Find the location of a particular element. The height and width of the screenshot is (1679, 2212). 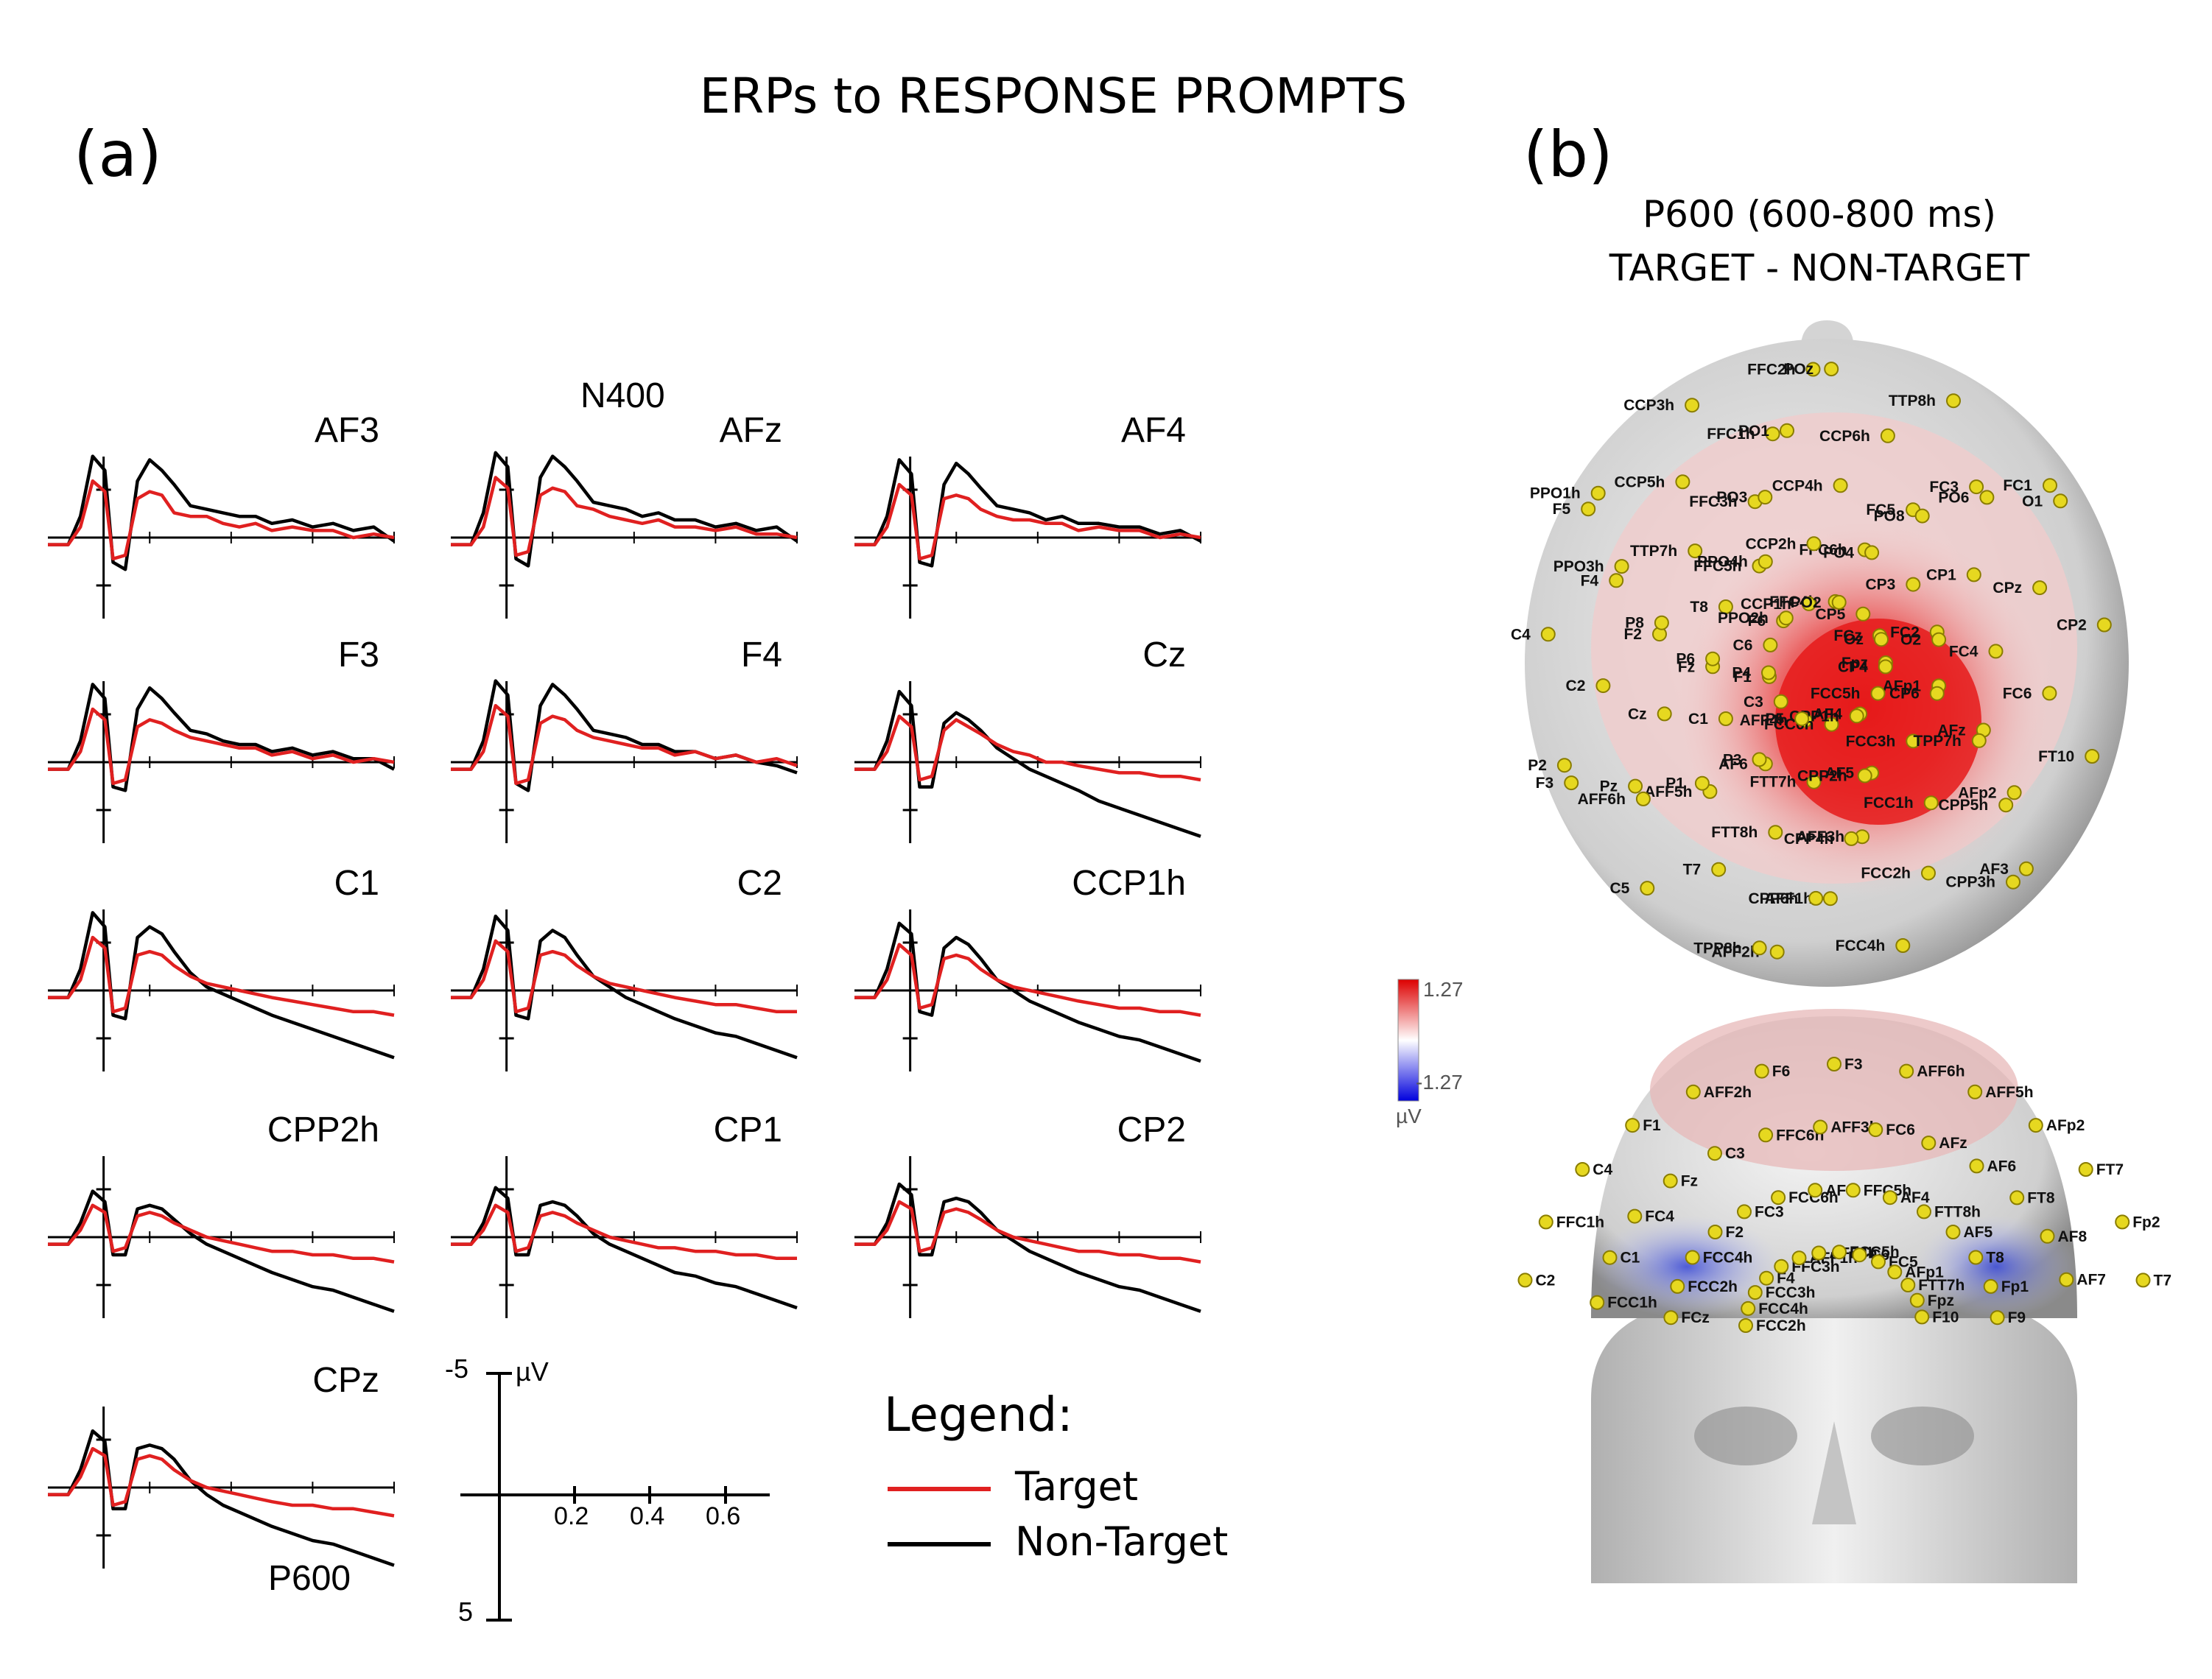

channel-label-C1: C1 is located at coordinates (356, 883).